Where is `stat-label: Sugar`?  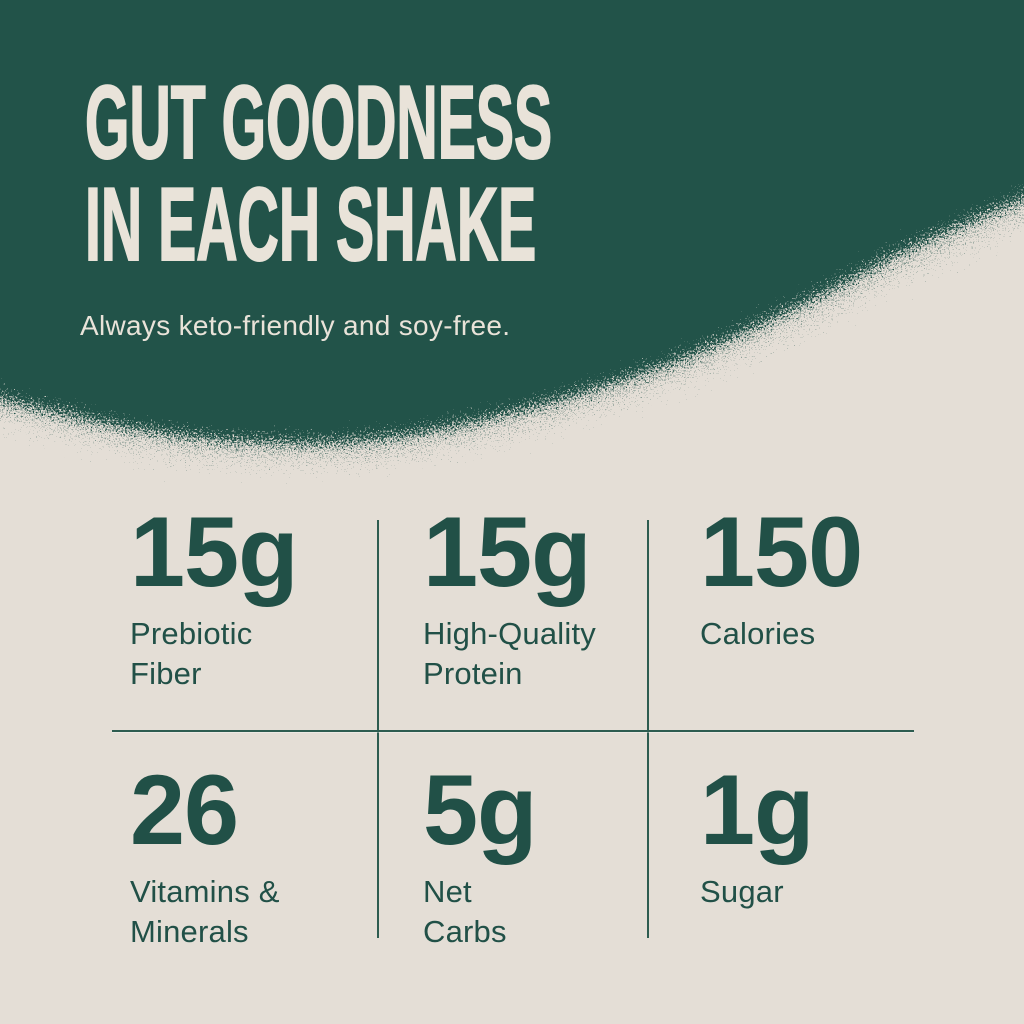
stat-label: Sugar is located at coordinates (742, 891).